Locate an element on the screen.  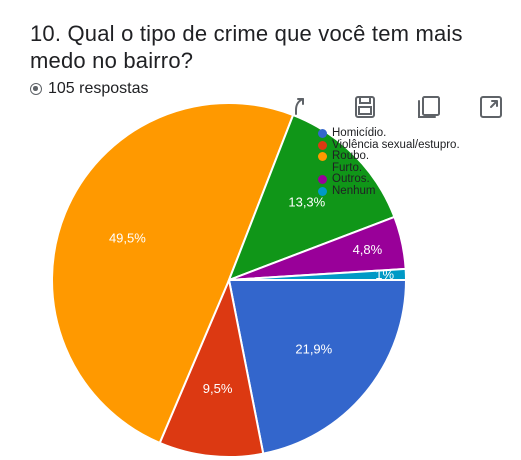
legend-item: Violência sexual/estupro. is located at coordinates (389, 145).